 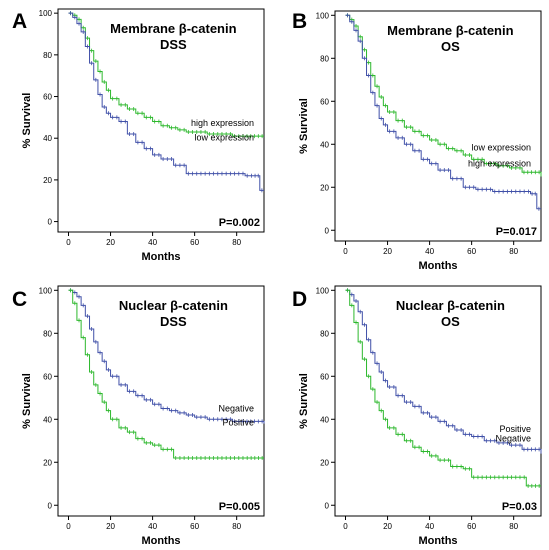 What do you see at coordinates (299, 299) in the screenshot?
I see `panel-label: D` at bounding box center [299, 299].